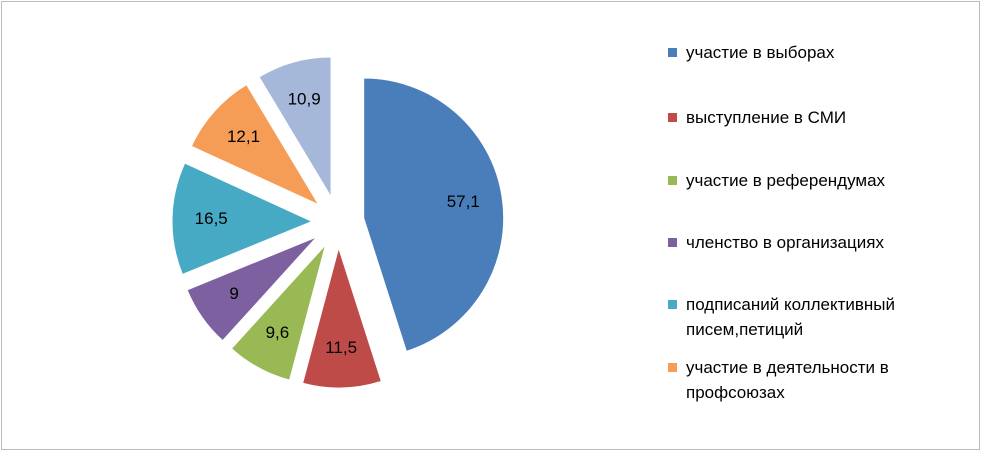  I want to click on legend-item: членство в организациях, so click(776, 242).